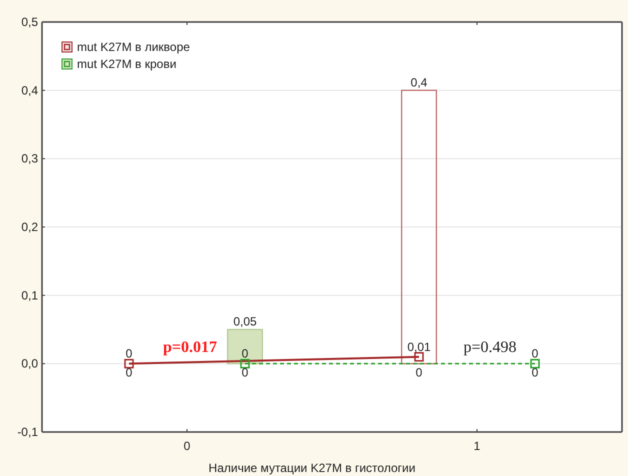 The height and width of the screenshot is (476, 628). What do you see at coordinates (29, 363) in the screenshot?
I see `y-tick-label: 0,0` at bounding box center [29, 363].